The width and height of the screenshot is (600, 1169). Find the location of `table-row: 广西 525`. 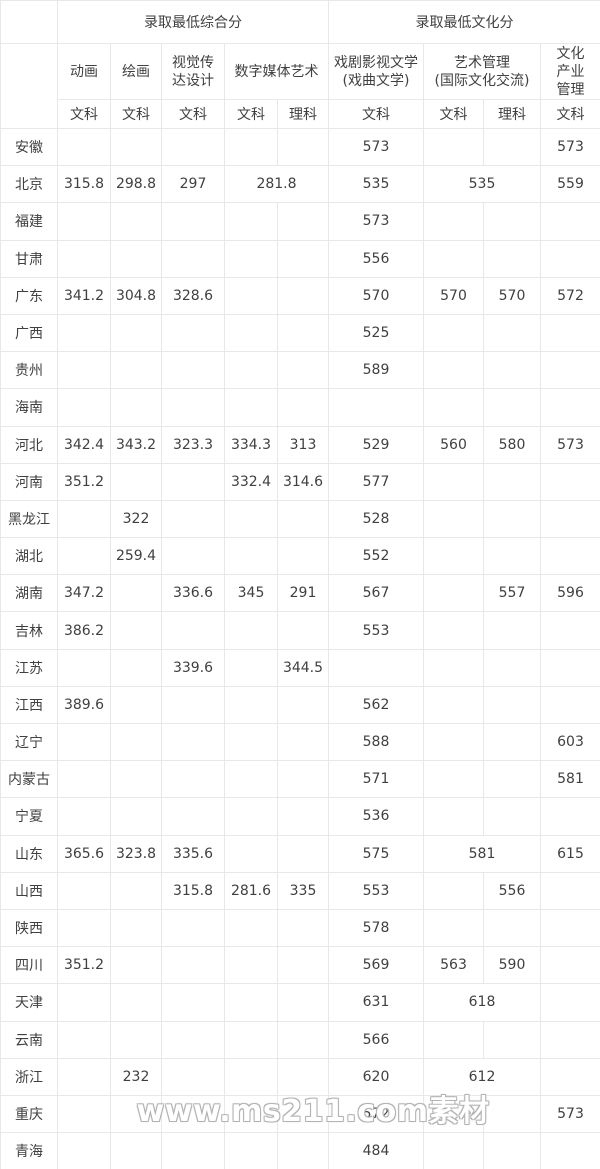

table-row: 广西 525 is located at coordinates (300, 333).